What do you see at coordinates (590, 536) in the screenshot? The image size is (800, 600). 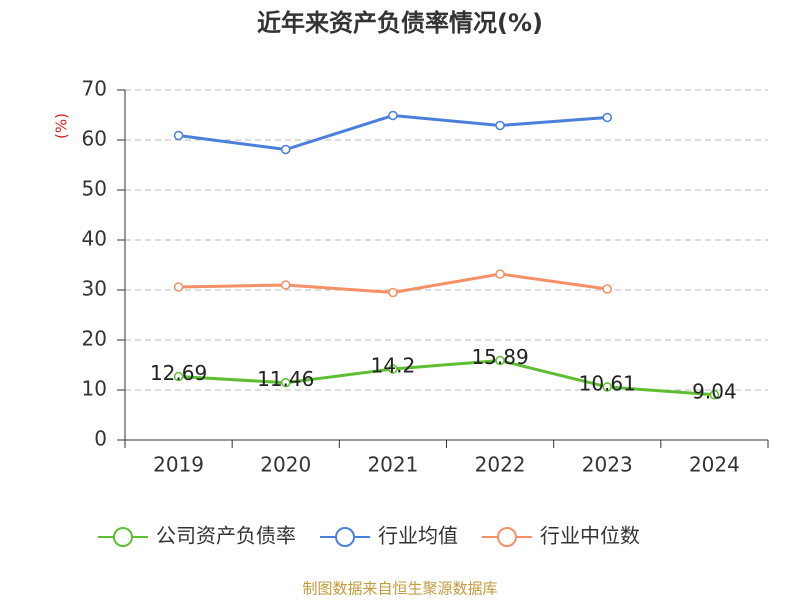 I see `legend-label: 行业中位数` at bounding box center [590, 536].